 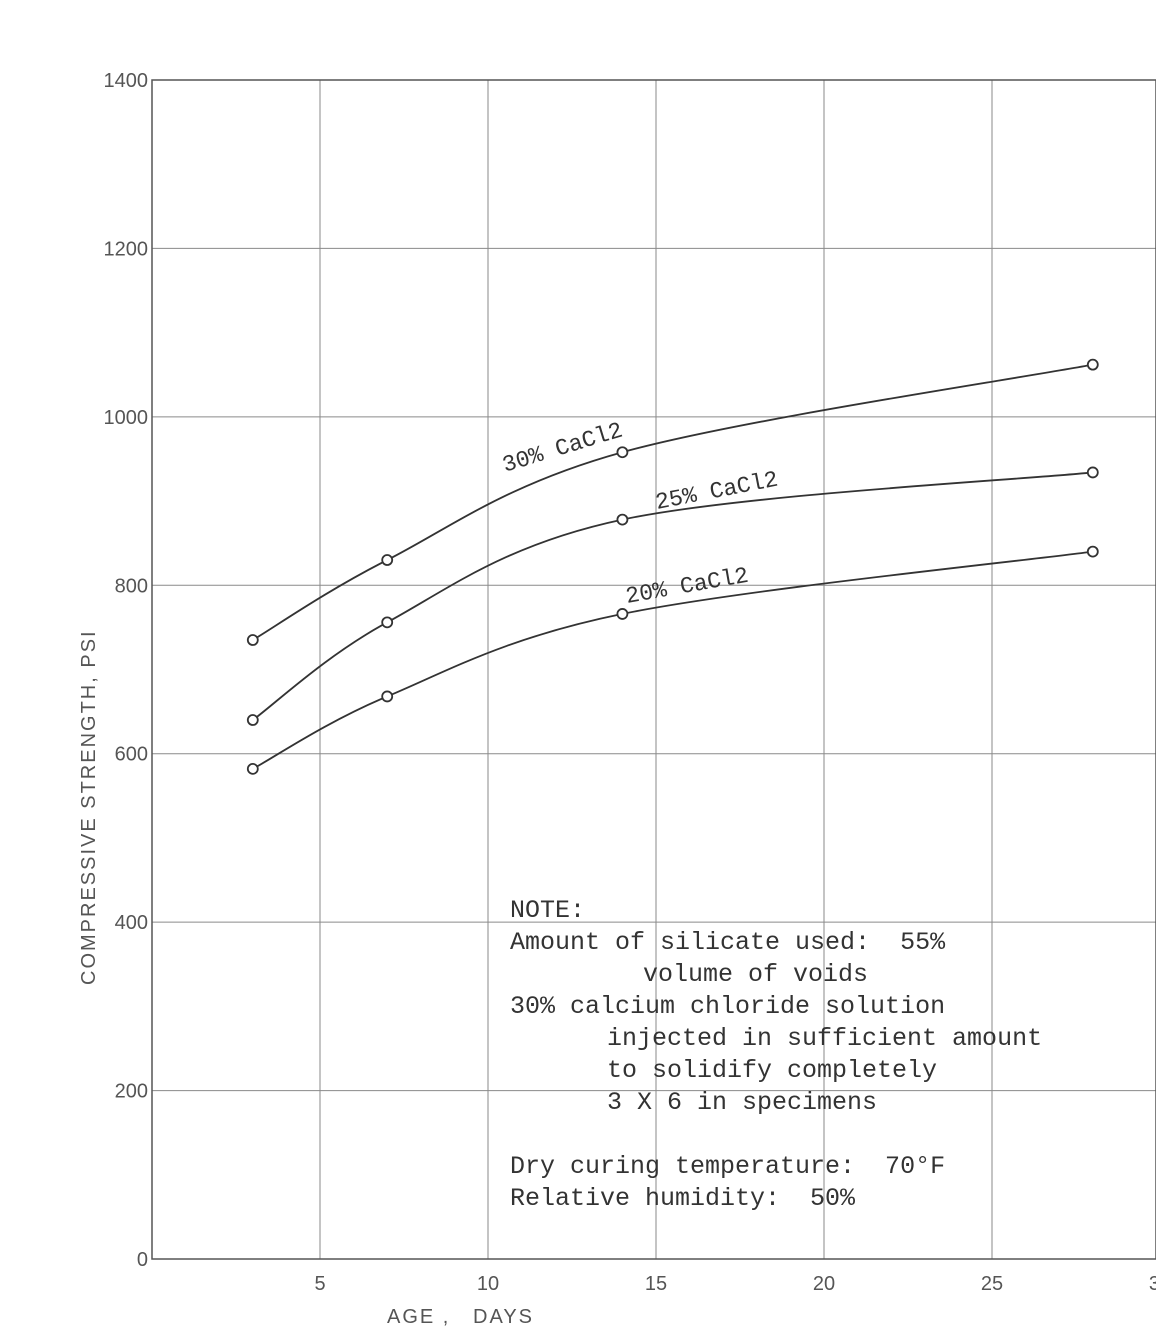 I want to click on y-tick-label: 600, so click(x=131, y=755).